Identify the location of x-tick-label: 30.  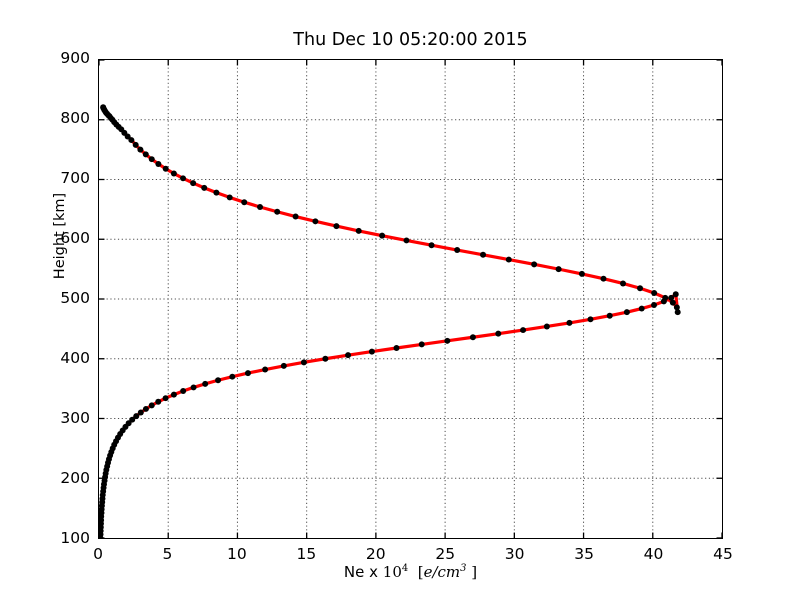
(514, 554).